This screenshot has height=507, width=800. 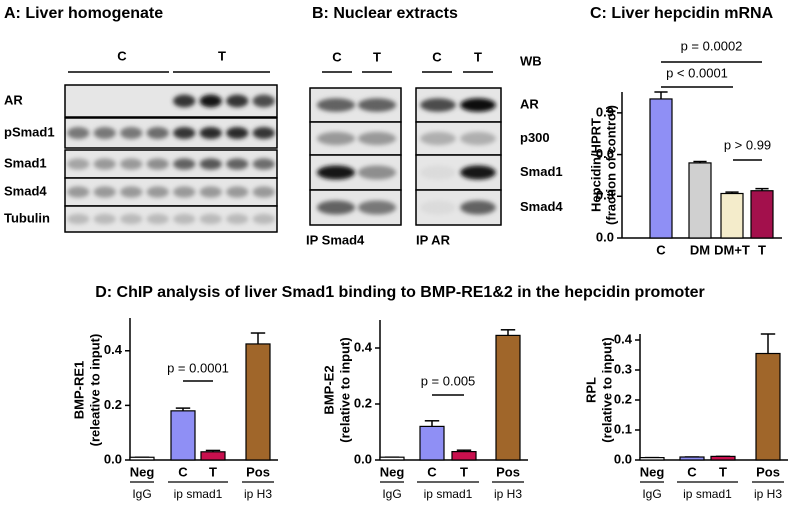 What do you see at coordinates (363, 402) in the screenshot?
I see `y-tick-label: 0.2` at bounding box center [363, 402].